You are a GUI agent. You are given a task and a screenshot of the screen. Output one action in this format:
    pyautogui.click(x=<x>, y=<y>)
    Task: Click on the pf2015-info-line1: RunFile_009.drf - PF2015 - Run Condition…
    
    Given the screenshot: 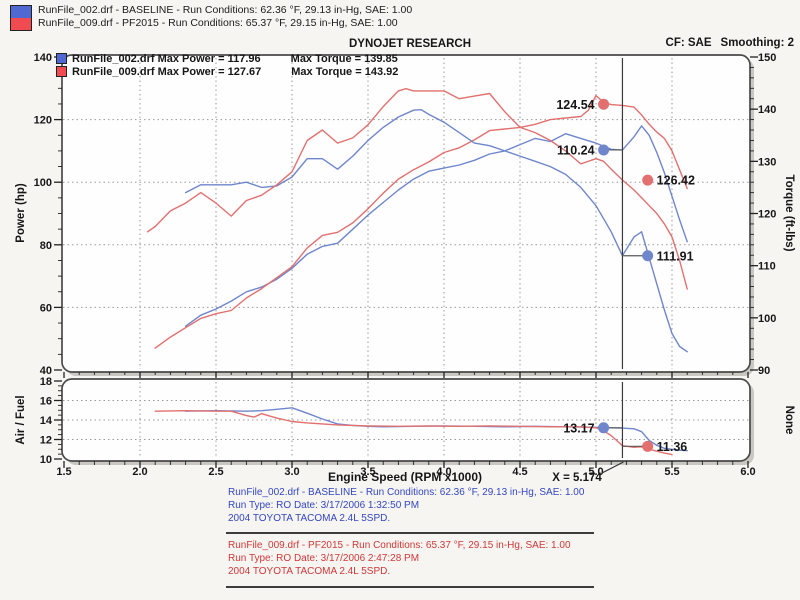 What is the action you would take?
    pyautogui.click(x=399, y=545)
    